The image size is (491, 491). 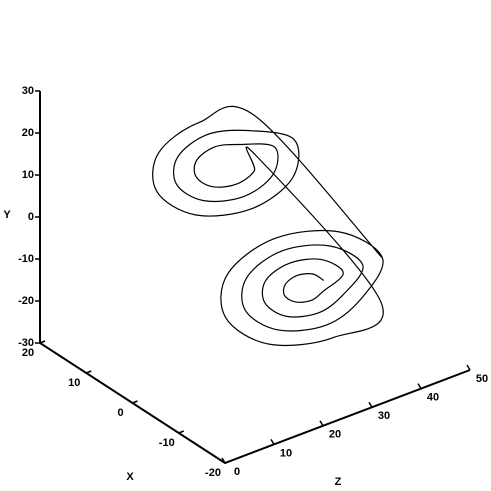 What do you see at coordinates (26, 259) in the screenshot?
I see `y-tick-label: -10` at bounding box center [26, 259].